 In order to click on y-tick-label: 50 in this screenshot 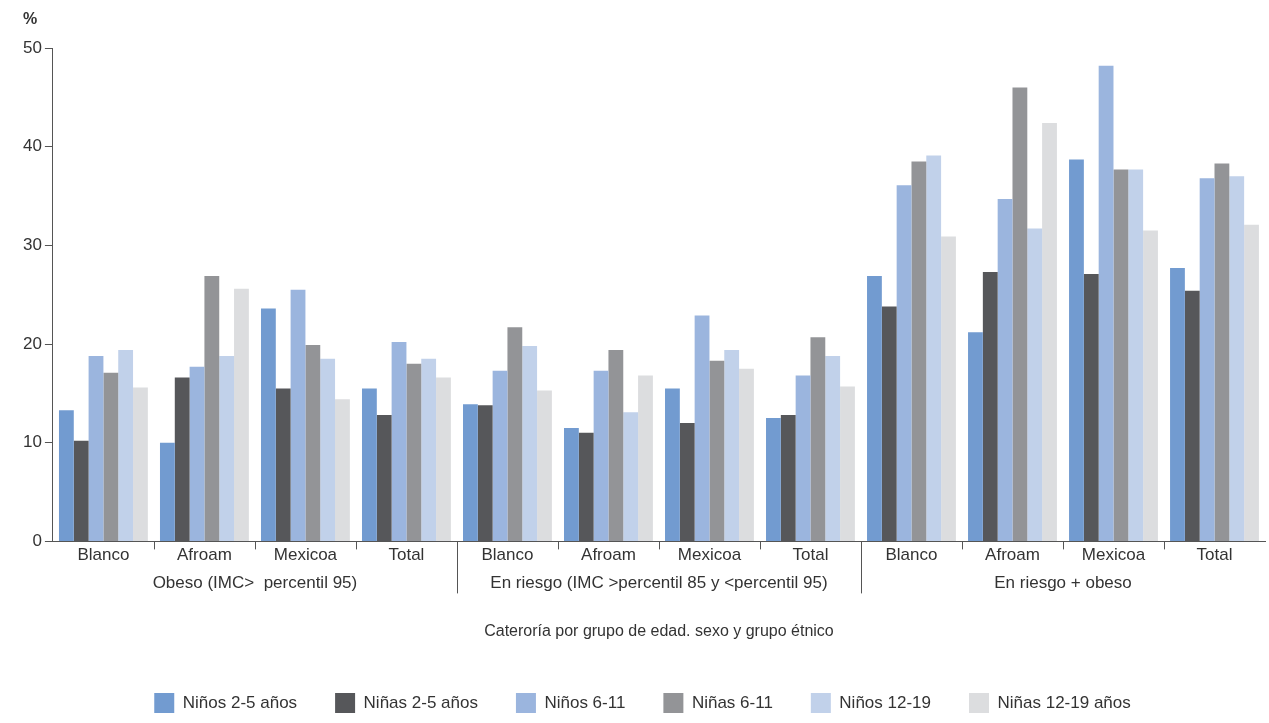, I will do `click(32, 47)`.